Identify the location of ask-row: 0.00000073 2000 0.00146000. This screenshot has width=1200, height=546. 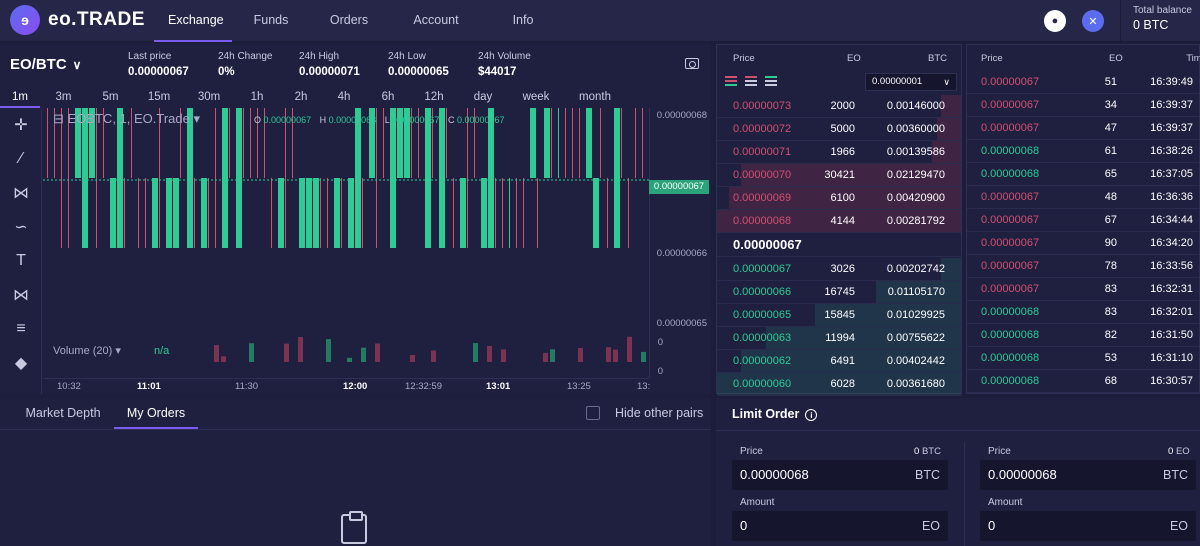
(839, 106).